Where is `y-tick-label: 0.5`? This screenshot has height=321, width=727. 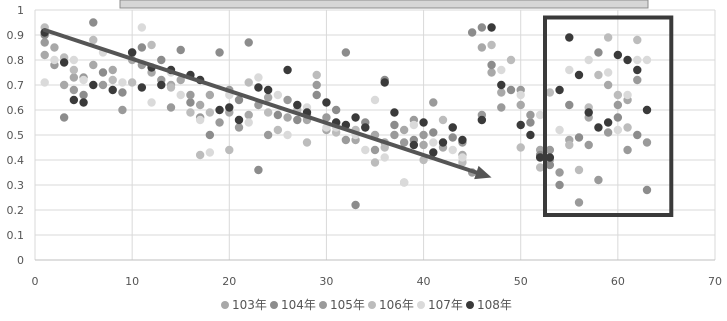 y-tick-label: 0.5 is located at coordinates (16, 135).